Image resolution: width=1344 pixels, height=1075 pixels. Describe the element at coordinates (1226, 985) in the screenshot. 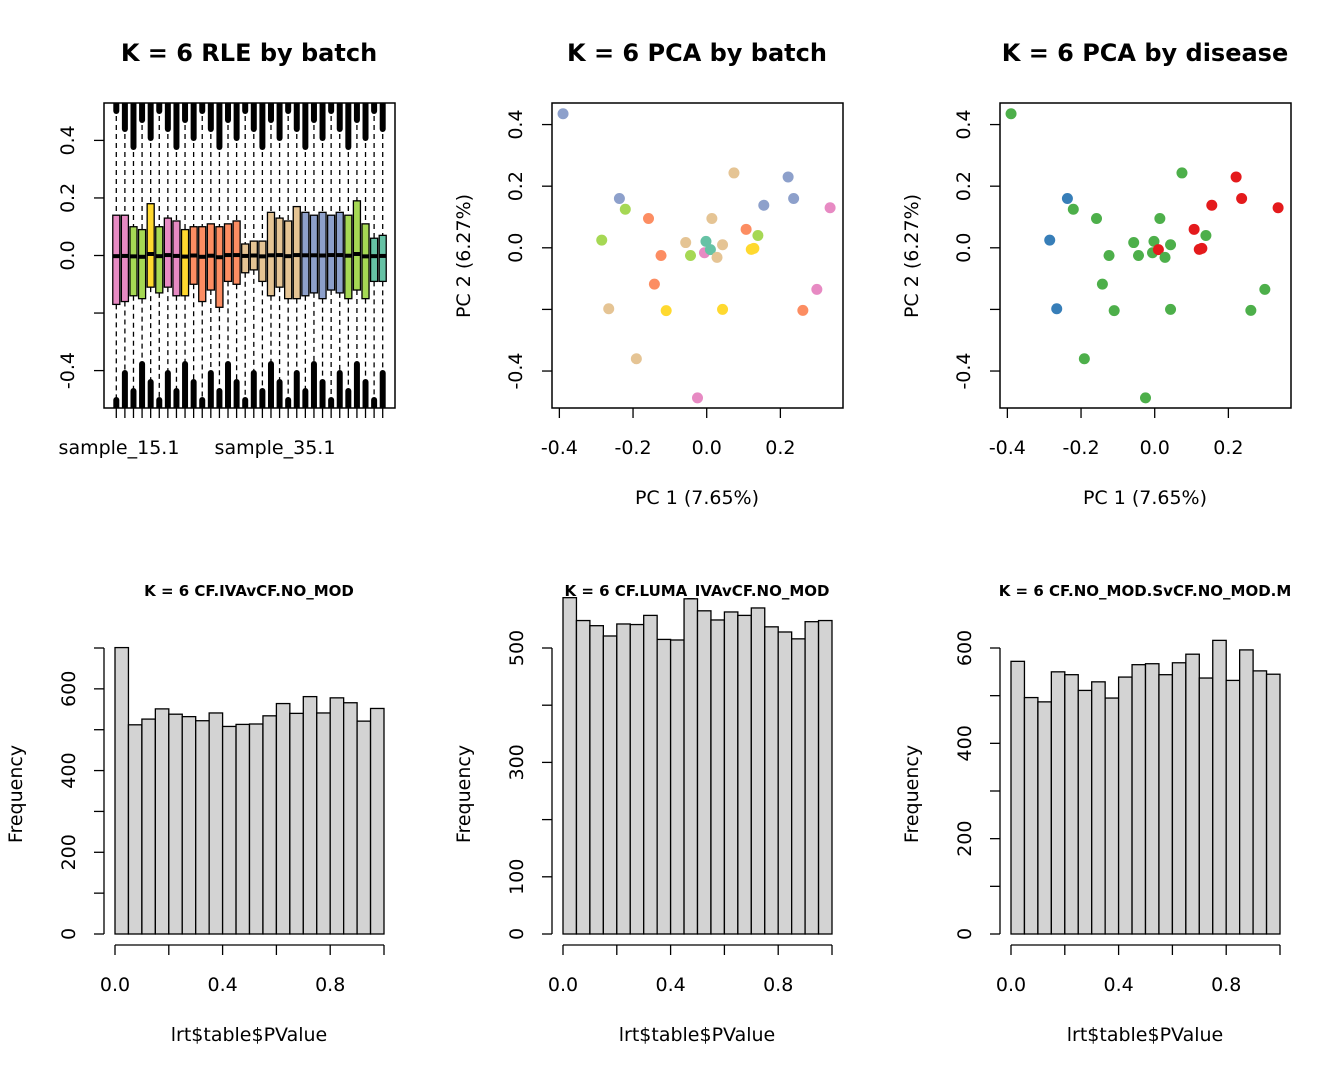

I see `x-tick-label: 0.8` at that location.